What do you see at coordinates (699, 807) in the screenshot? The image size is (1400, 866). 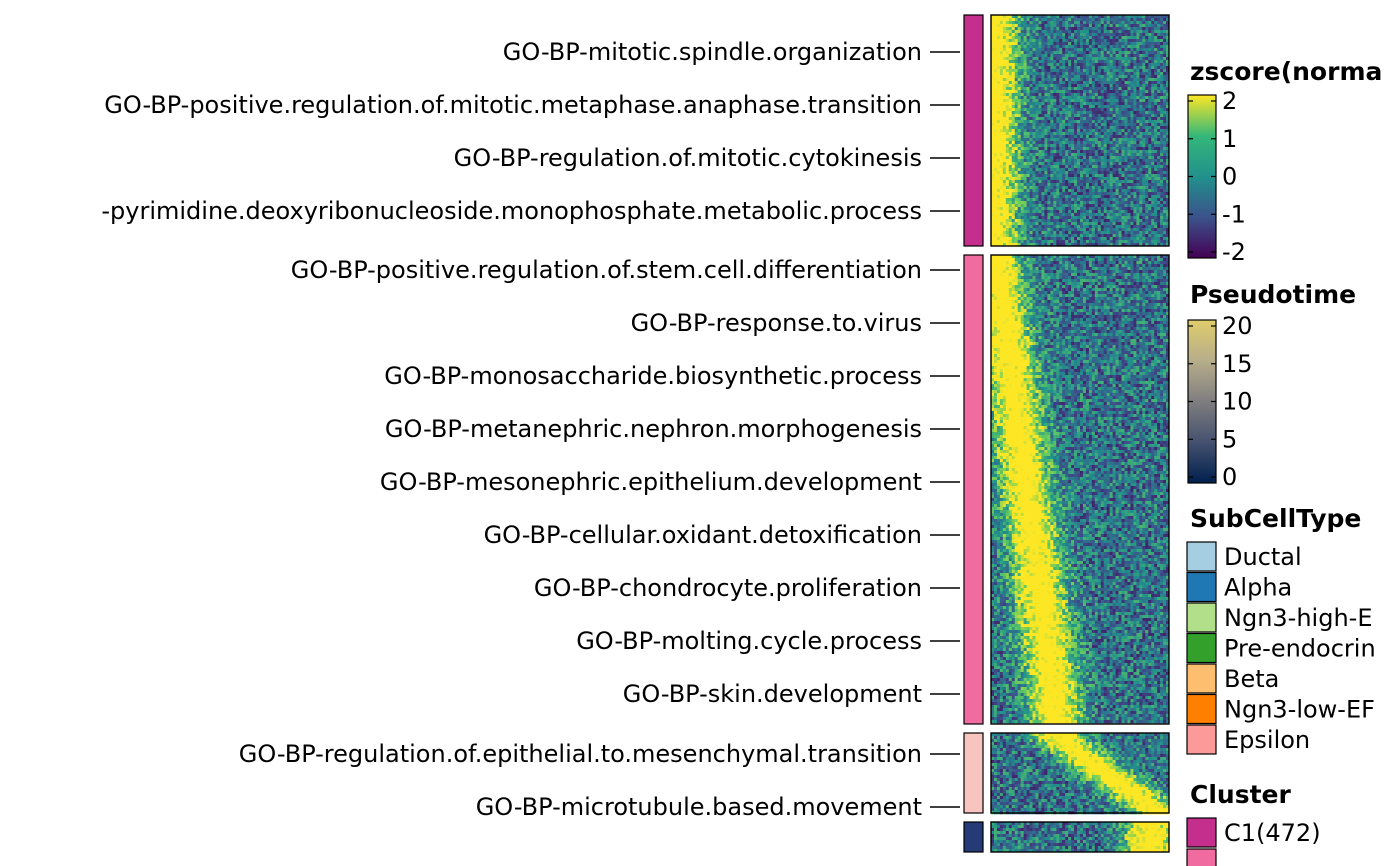 I see `row-label: GO-BP-microtubule.based.movement` at bounding box center [699, 807].